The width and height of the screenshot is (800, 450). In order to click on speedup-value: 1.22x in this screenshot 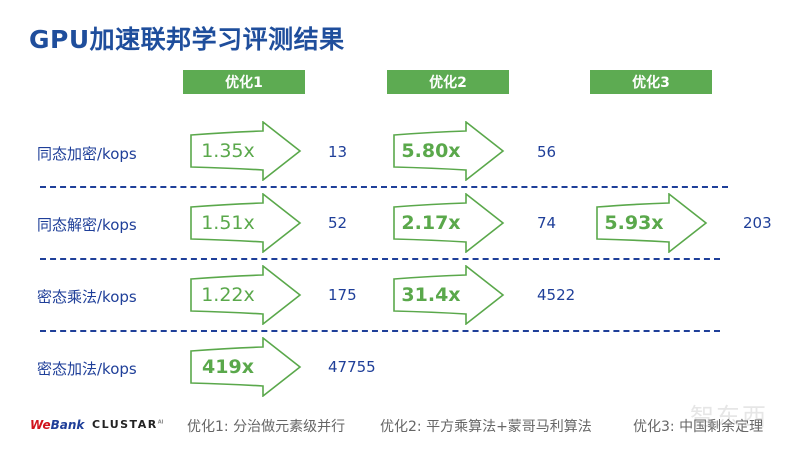, I will do `click(228, 295)`.